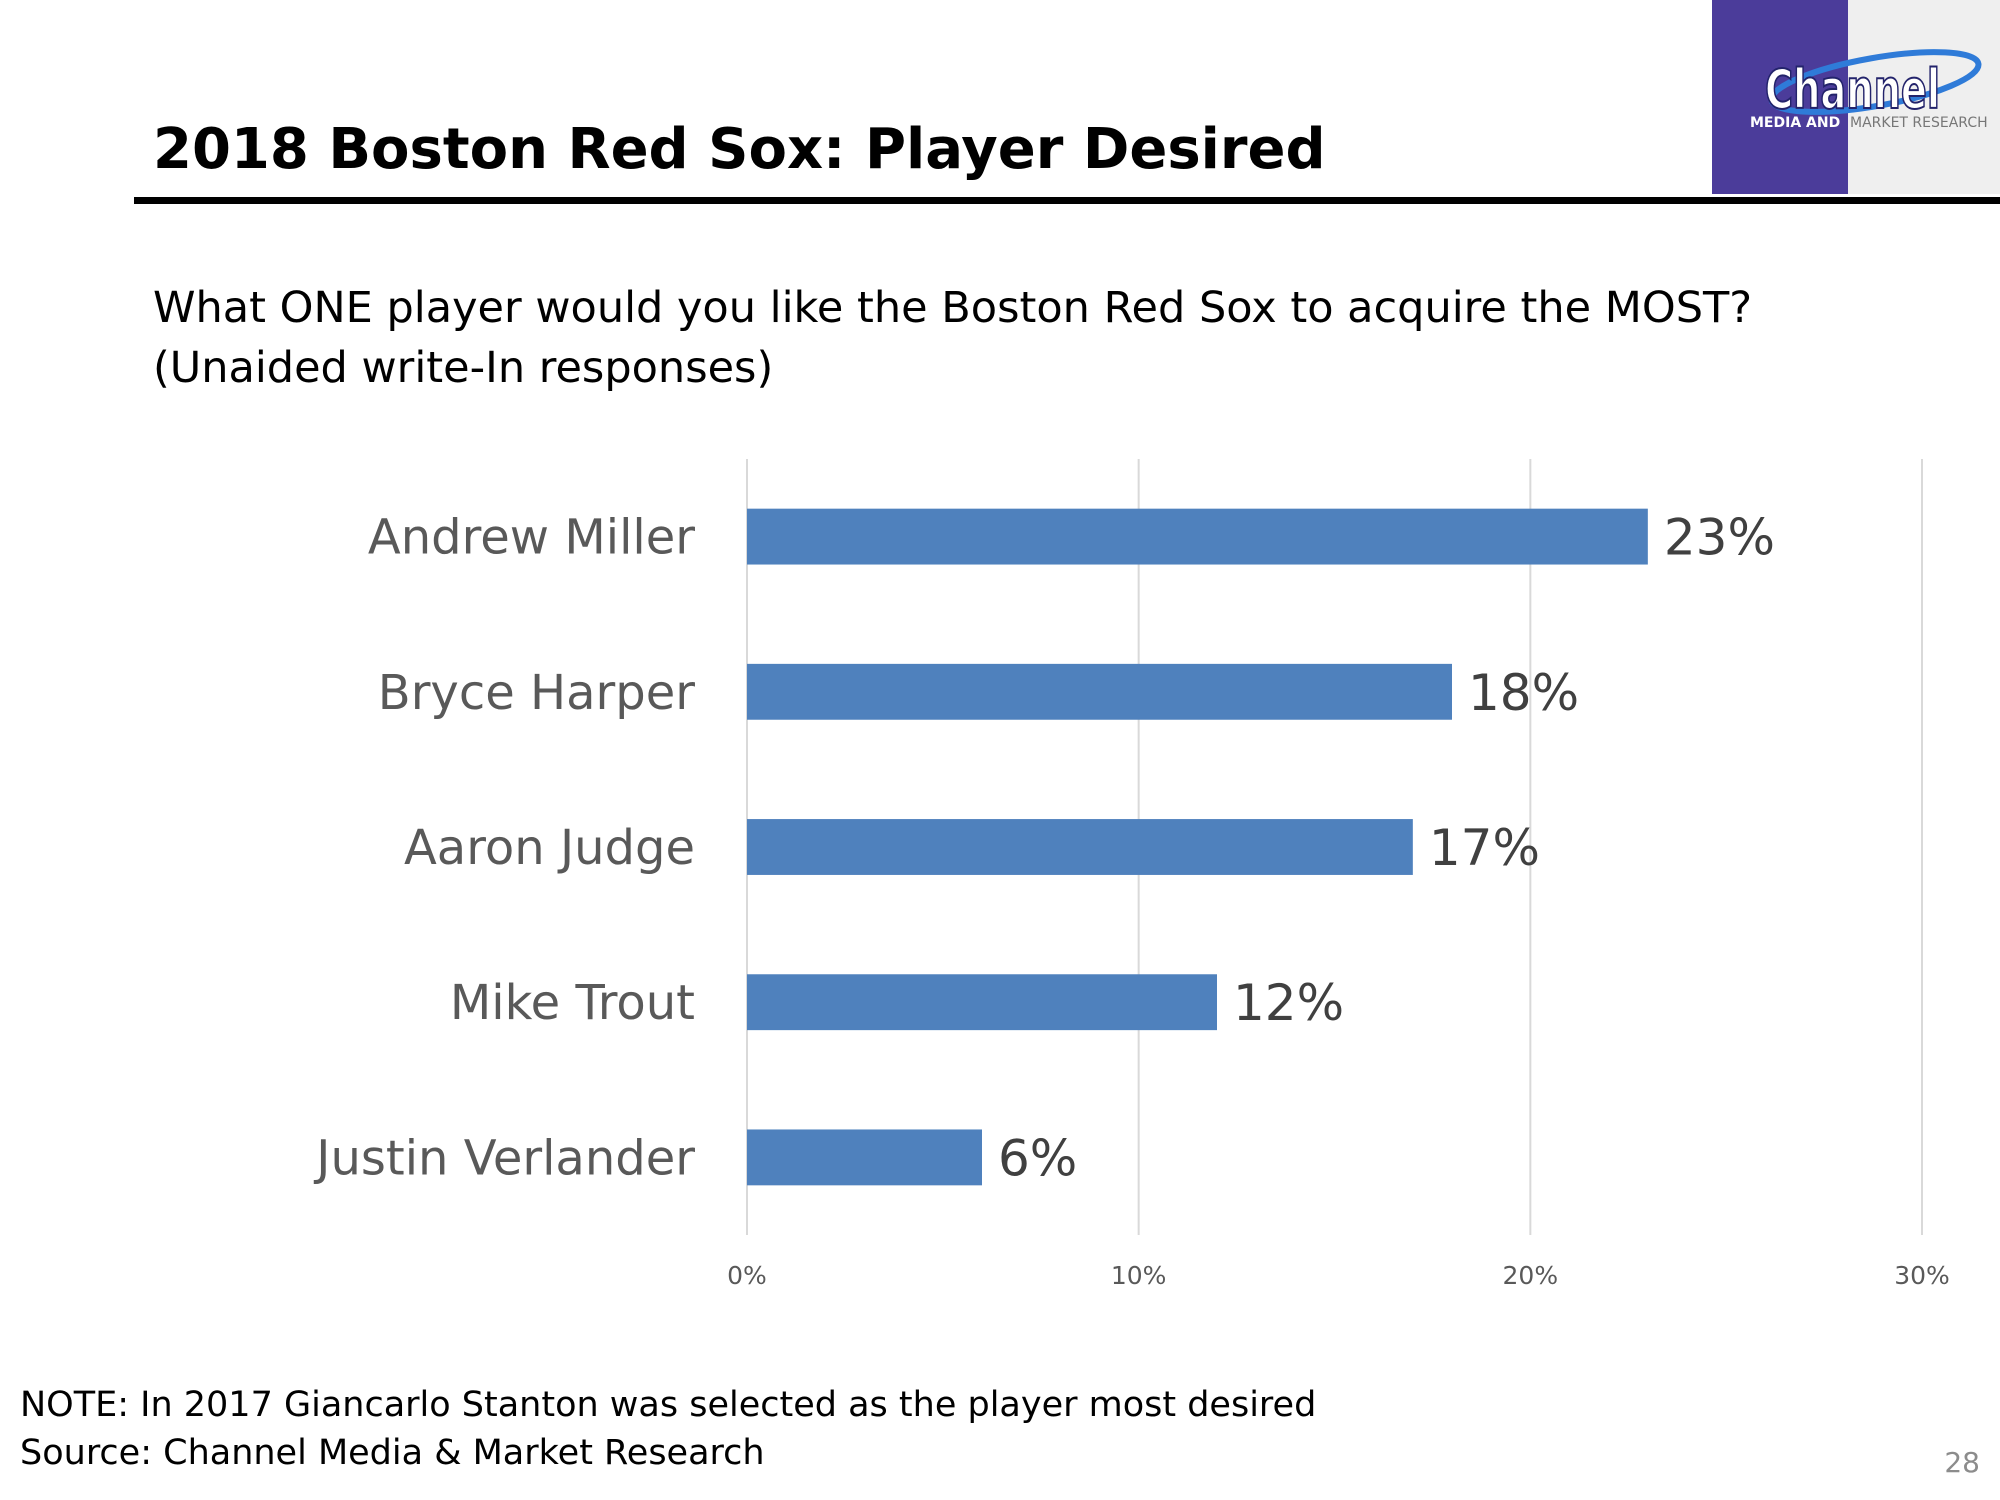  Describe the element at coordinates (1484, 848) in the screenshot. I see `value-label: 17%` at that location.